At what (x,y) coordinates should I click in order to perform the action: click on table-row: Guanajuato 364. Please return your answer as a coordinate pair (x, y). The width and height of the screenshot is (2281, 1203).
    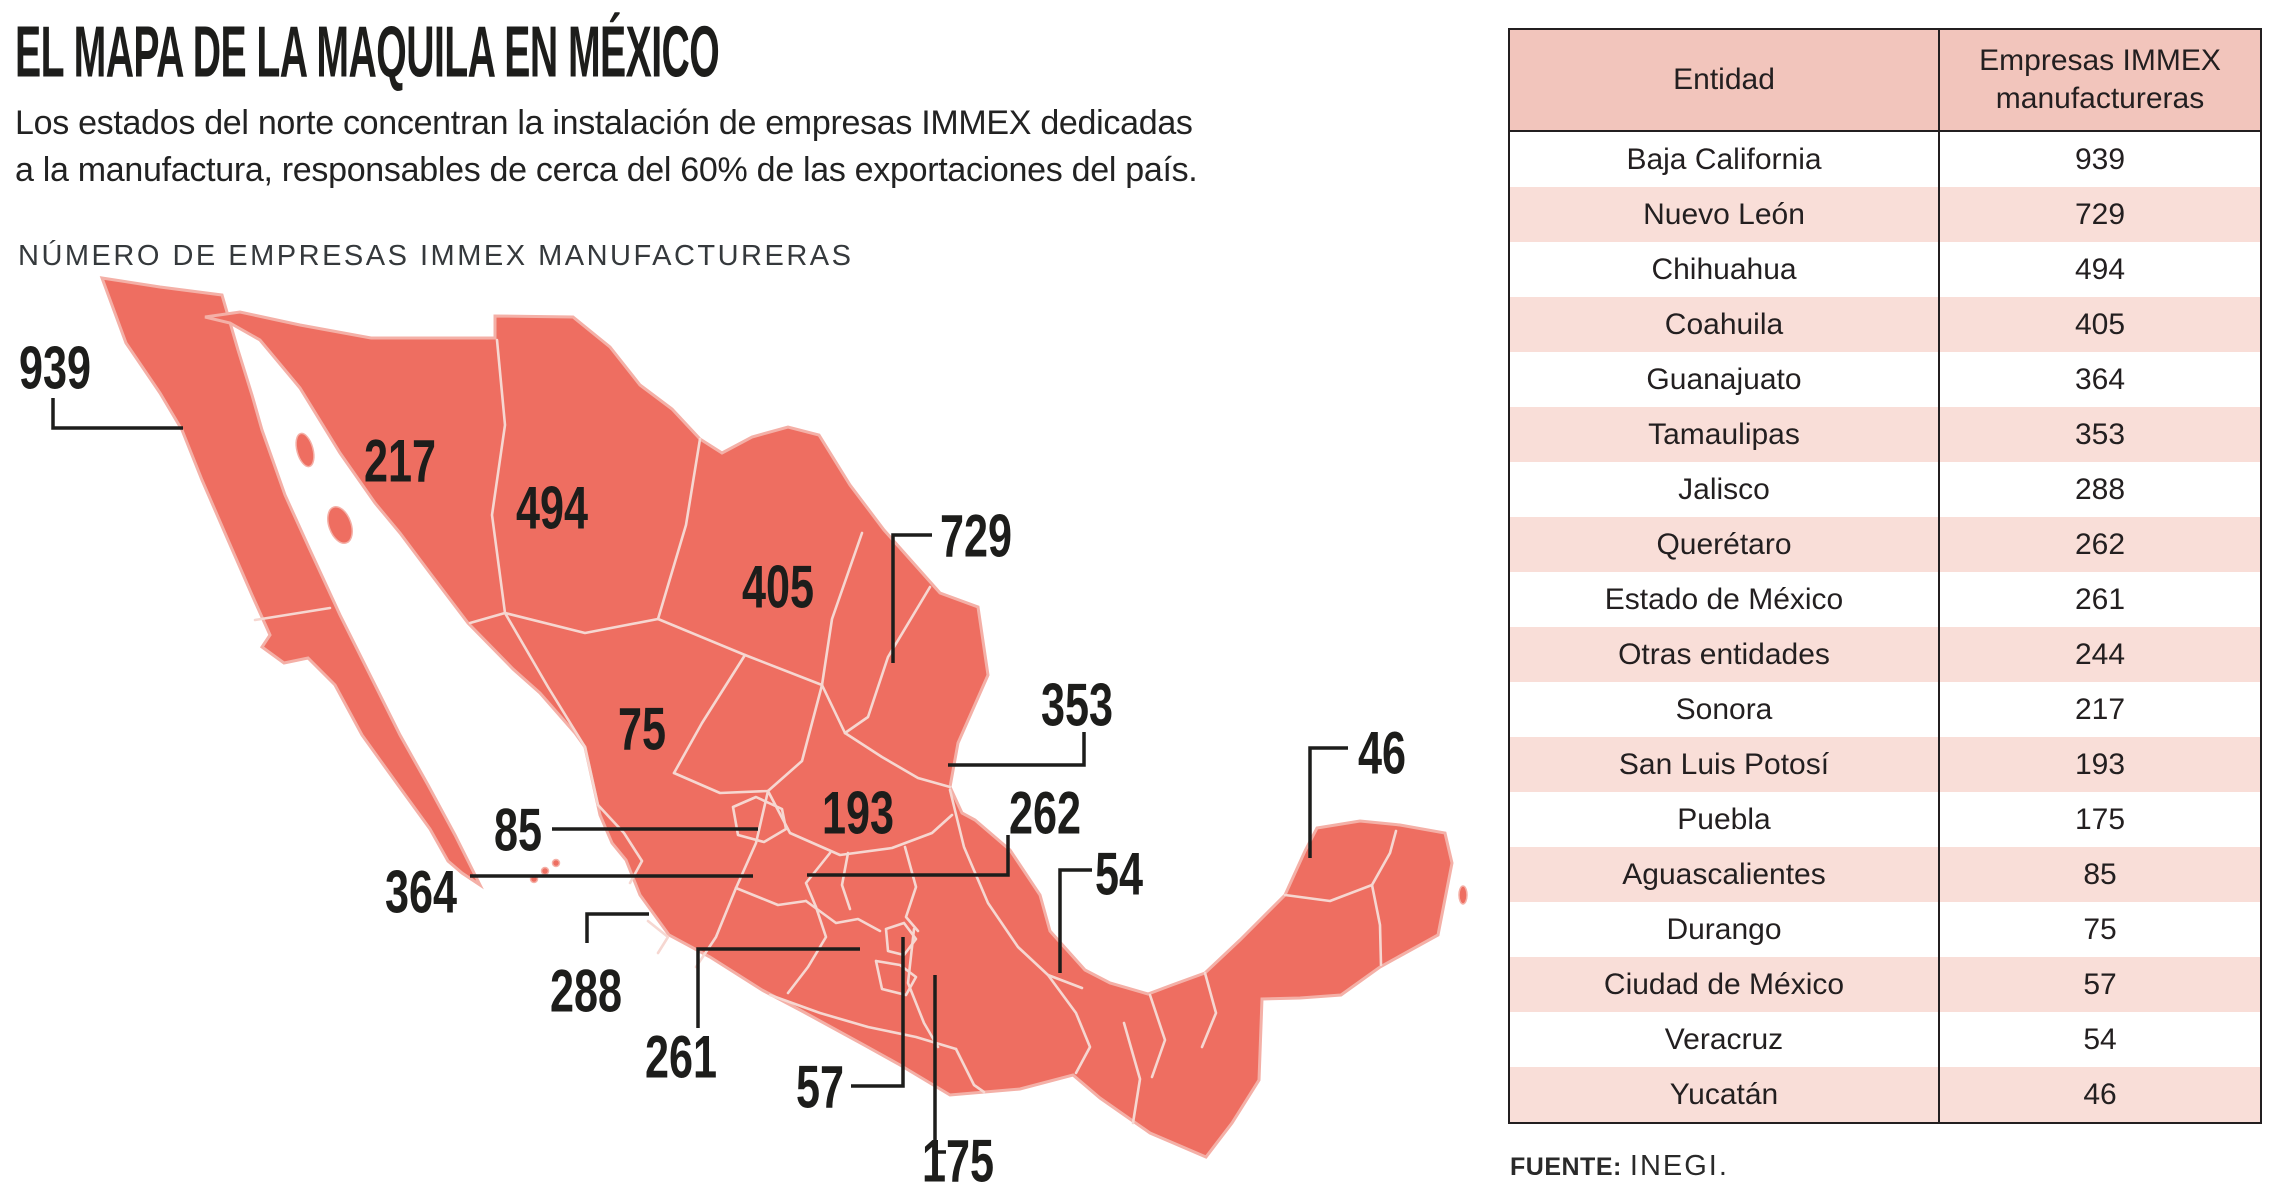
    Looking at the image, I should click on (1885, 379).